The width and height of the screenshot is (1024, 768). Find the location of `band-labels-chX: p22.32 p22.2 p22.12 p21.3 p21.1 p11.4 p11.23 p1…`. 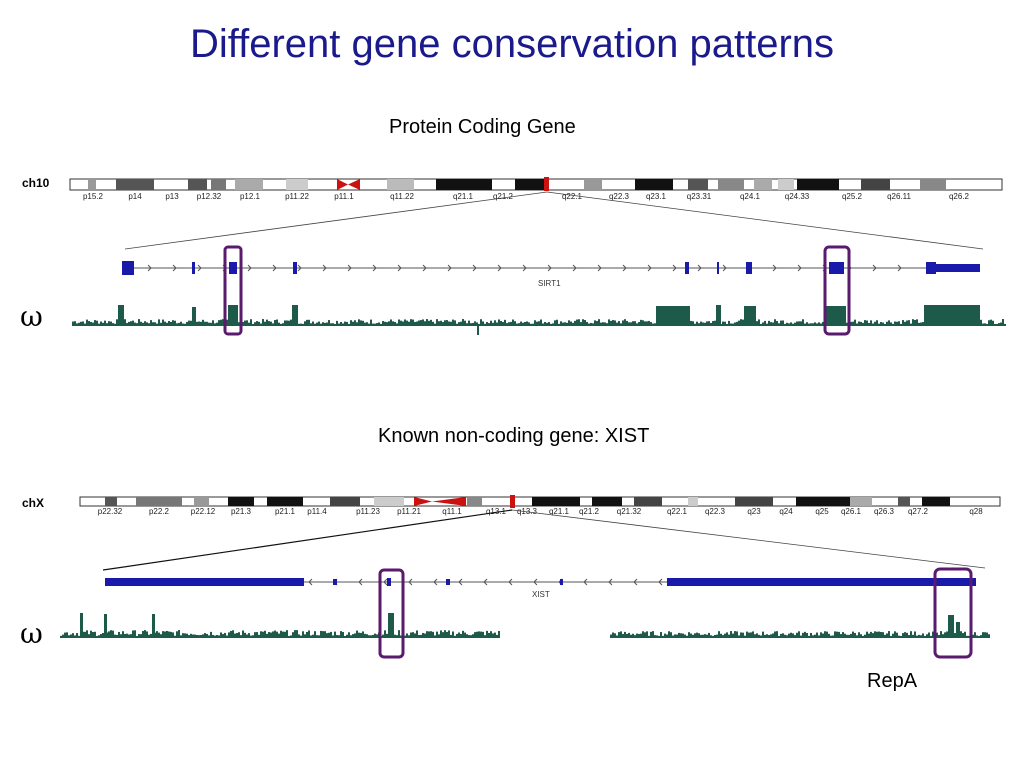

band-labels-chX: p22.32 p22.2 p22.12 p21.3 p21.1 p11.4 p11.23 p1… is located at coordinates (540, 511).